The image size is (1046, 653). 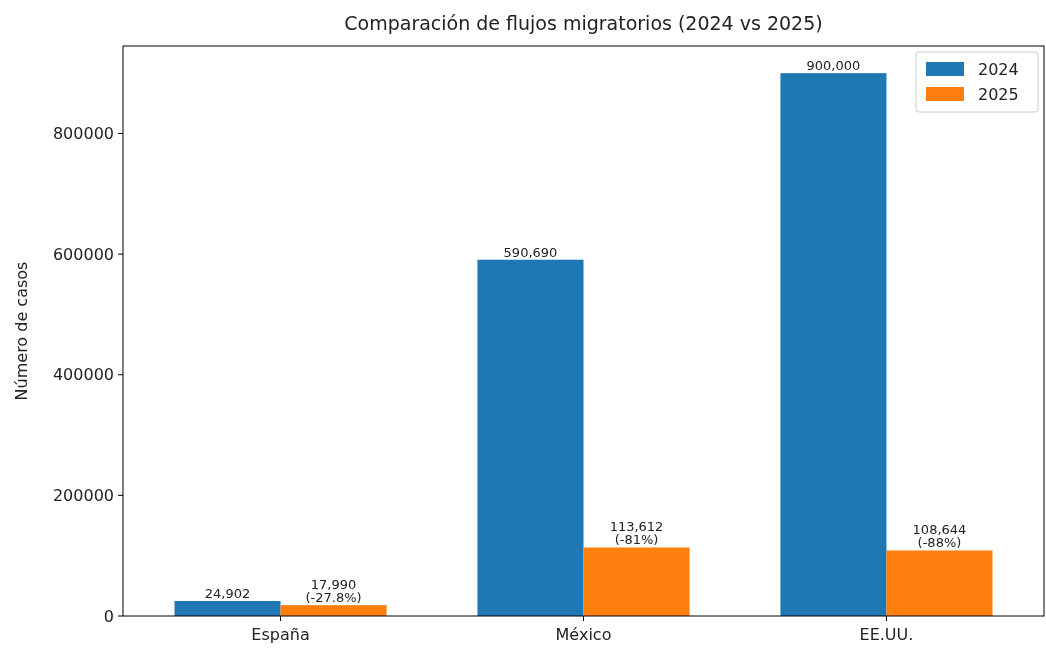 What do you see at coordinates (280, 634) in the screenshot?
I see `x-tick-label: España` at bounding box center [280, 634].